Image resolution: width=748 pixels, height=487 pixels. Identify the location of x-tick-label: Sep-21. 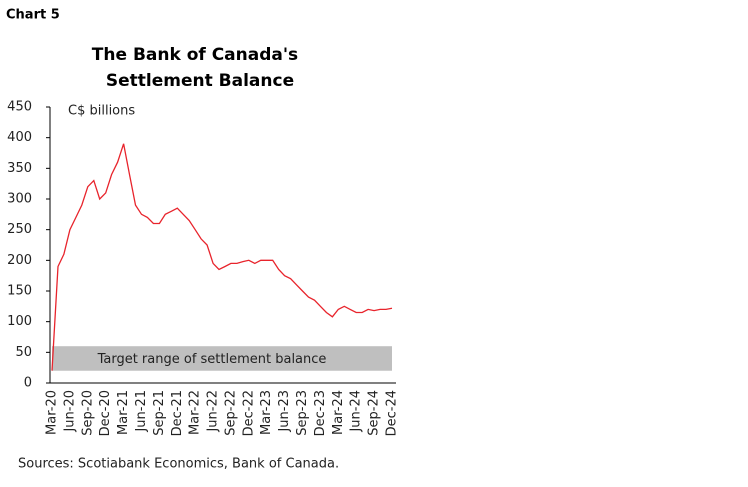
(159, 413).